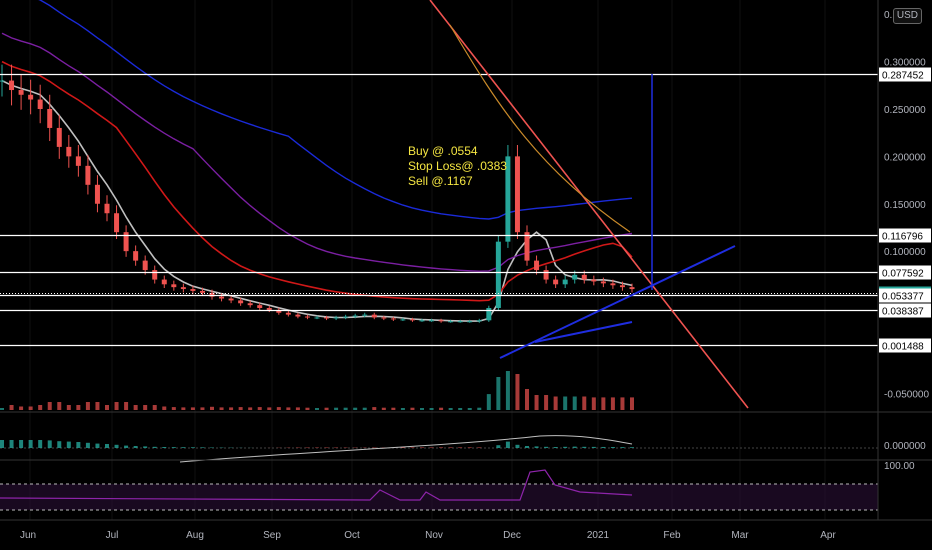  What do you see at coordinates (903, 274) in the screenshot?
I see `level-label: 0.077592` at bounding box center [903, 274].